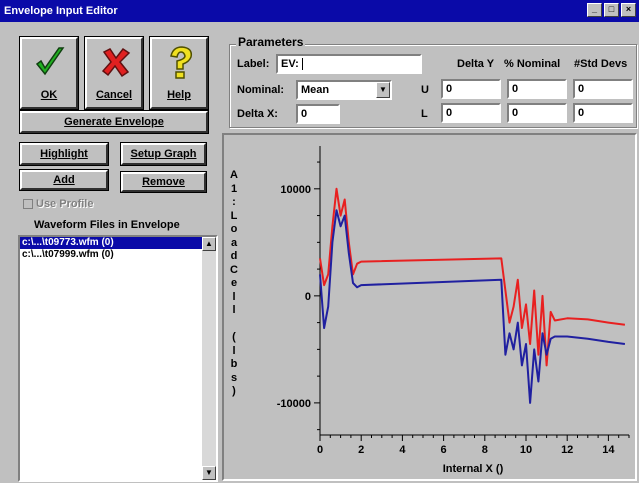  I want to click on y-tick-label: 10000, so click(295, 190).